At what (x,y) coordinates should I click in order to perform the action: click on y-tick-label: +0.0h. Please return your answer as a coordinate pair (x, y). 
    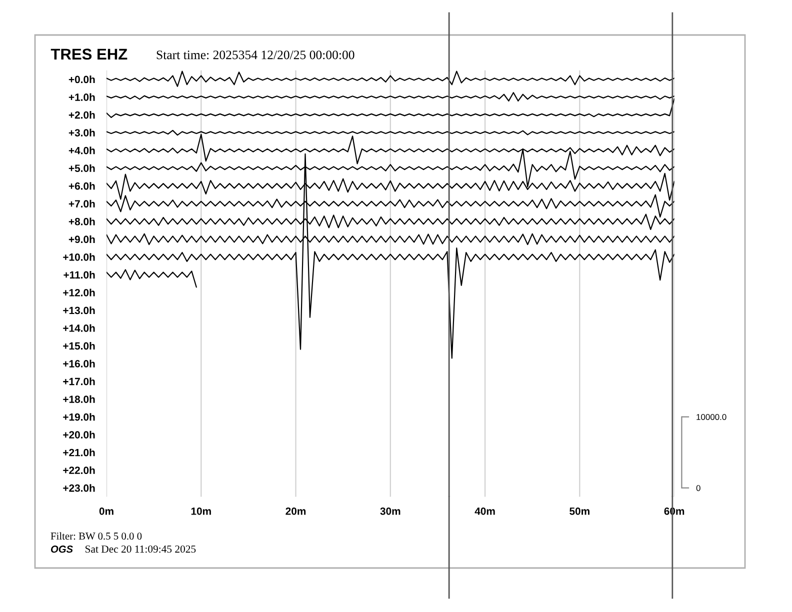
    Looking at the image, I should click on (81, 80).